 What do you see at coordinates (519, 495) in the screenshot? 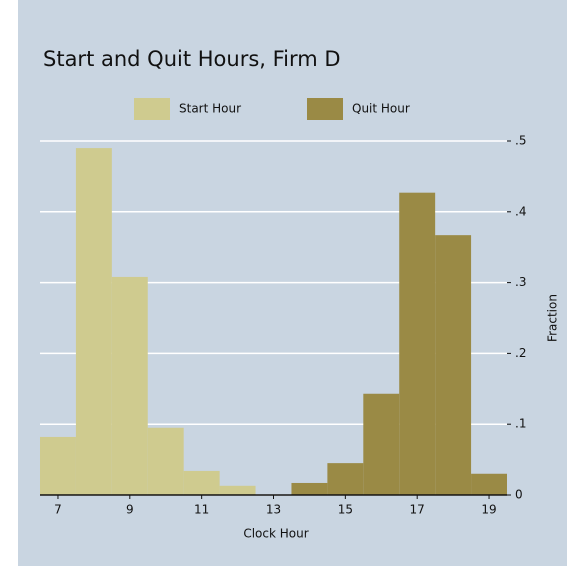
I see `y-tick-label: 0` at bounding box center [519, 495].